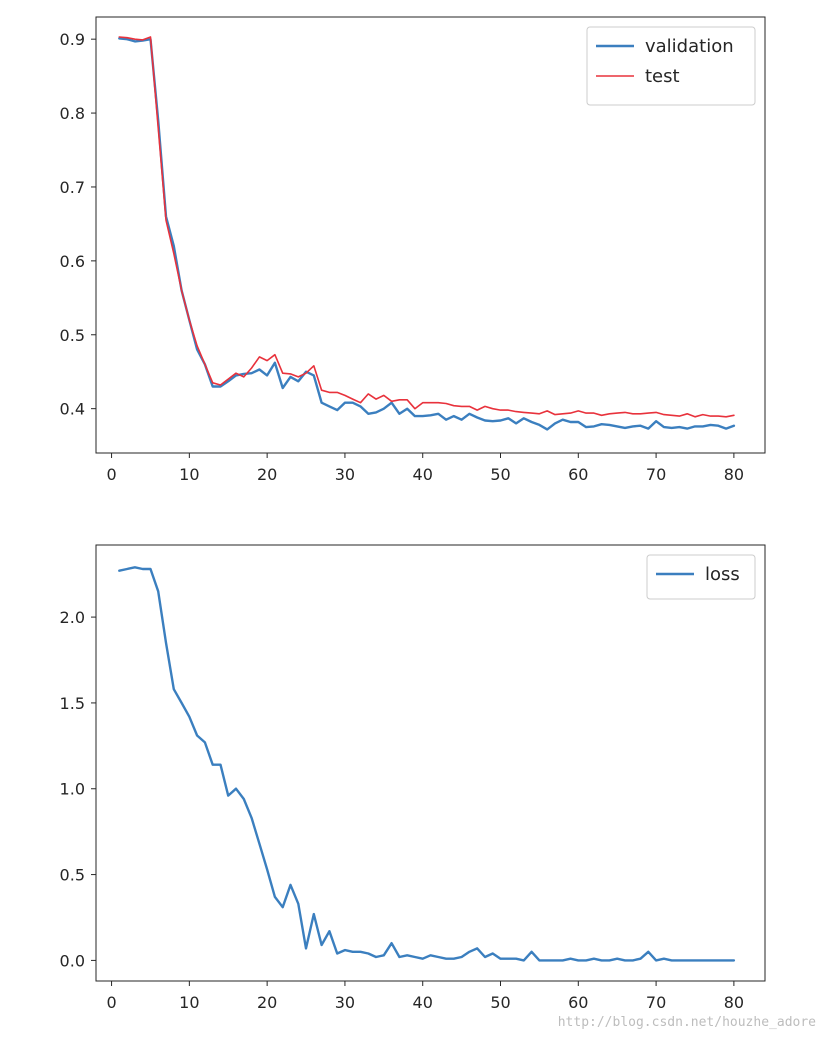  I want to click on legend: loss, so click(701, 577).